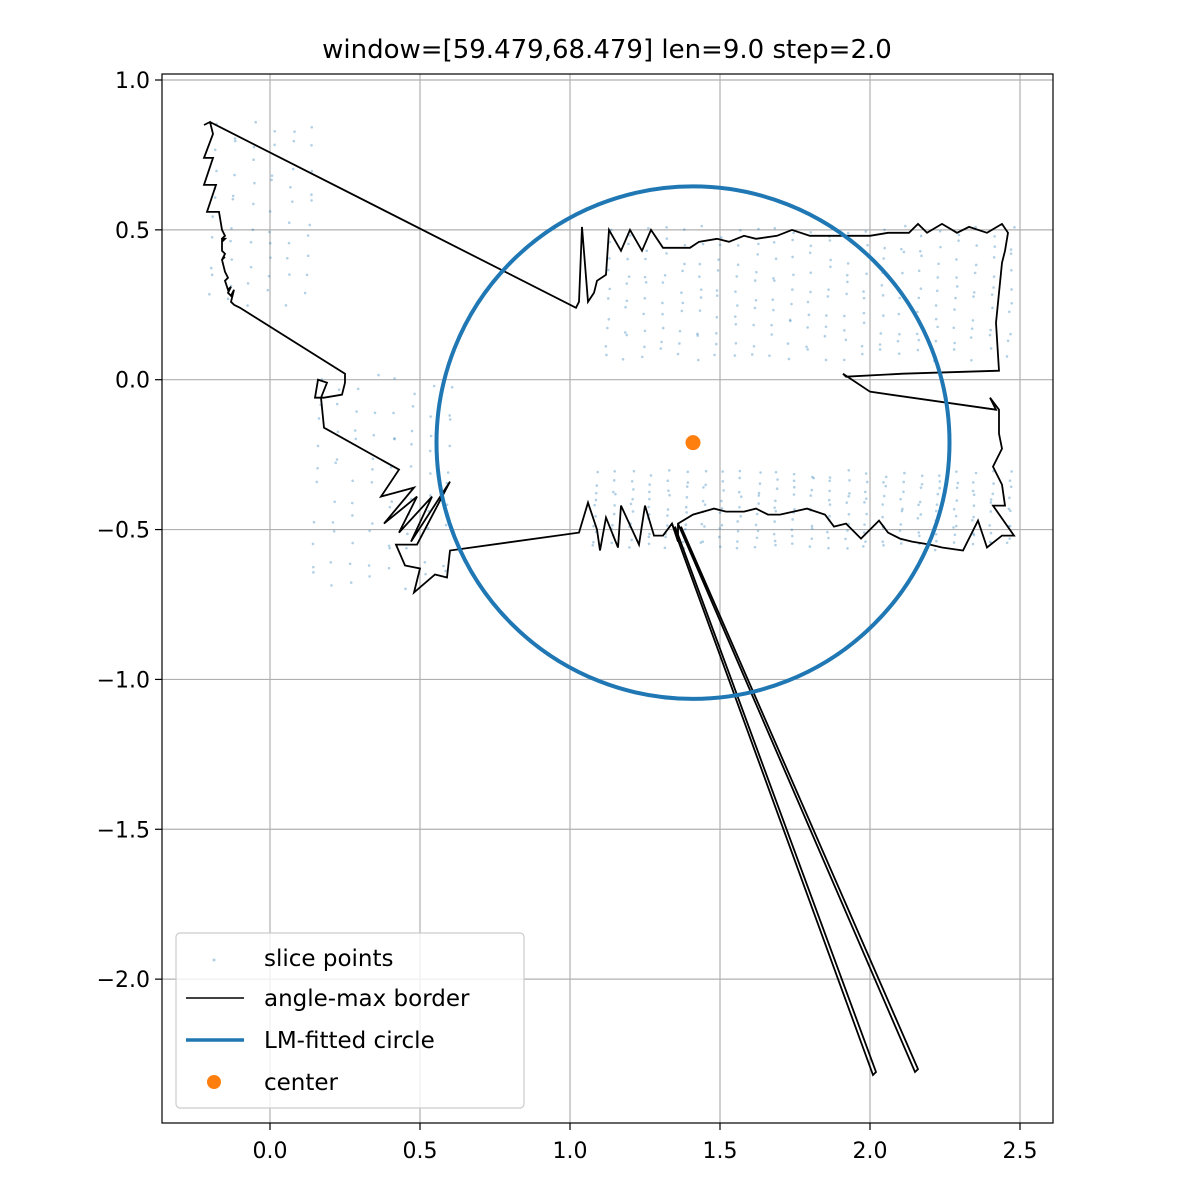  I want to click on legend-item-border: angle-max border, so click(328, 999).